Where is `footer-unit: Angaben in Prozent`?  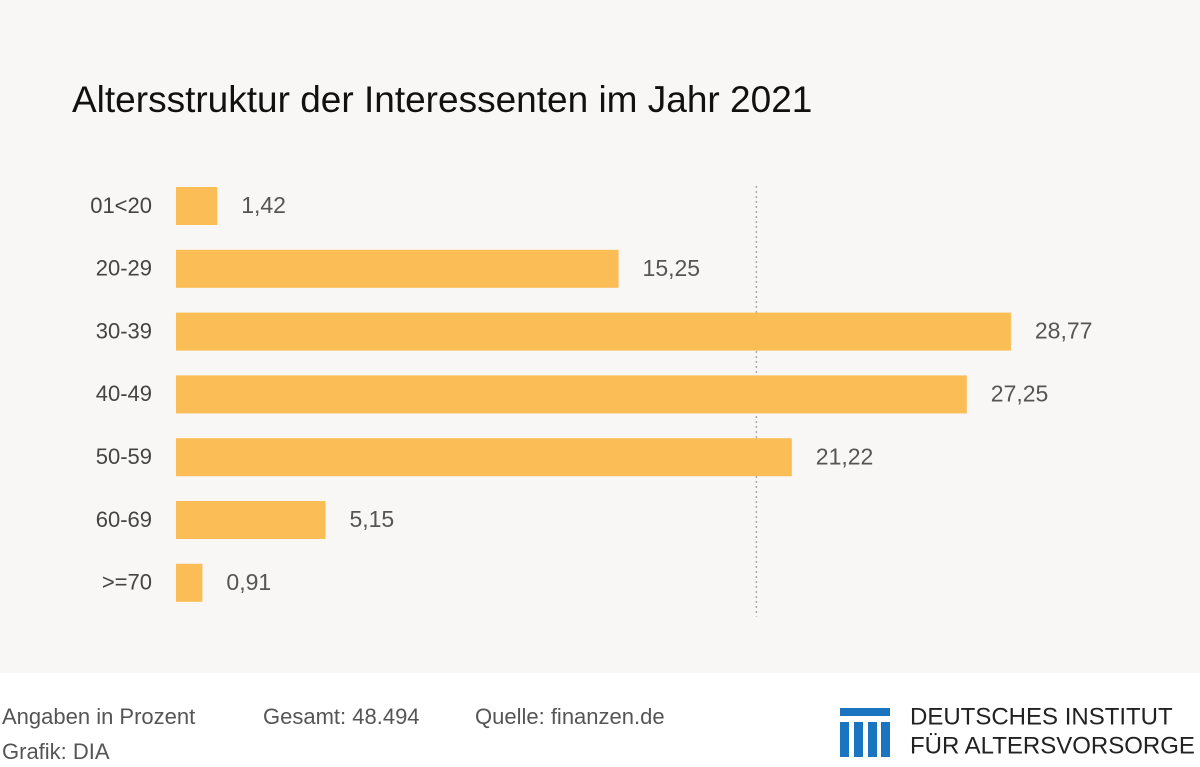 footer-unit: Angaben in Prozent is located at coordinates (98, 716).